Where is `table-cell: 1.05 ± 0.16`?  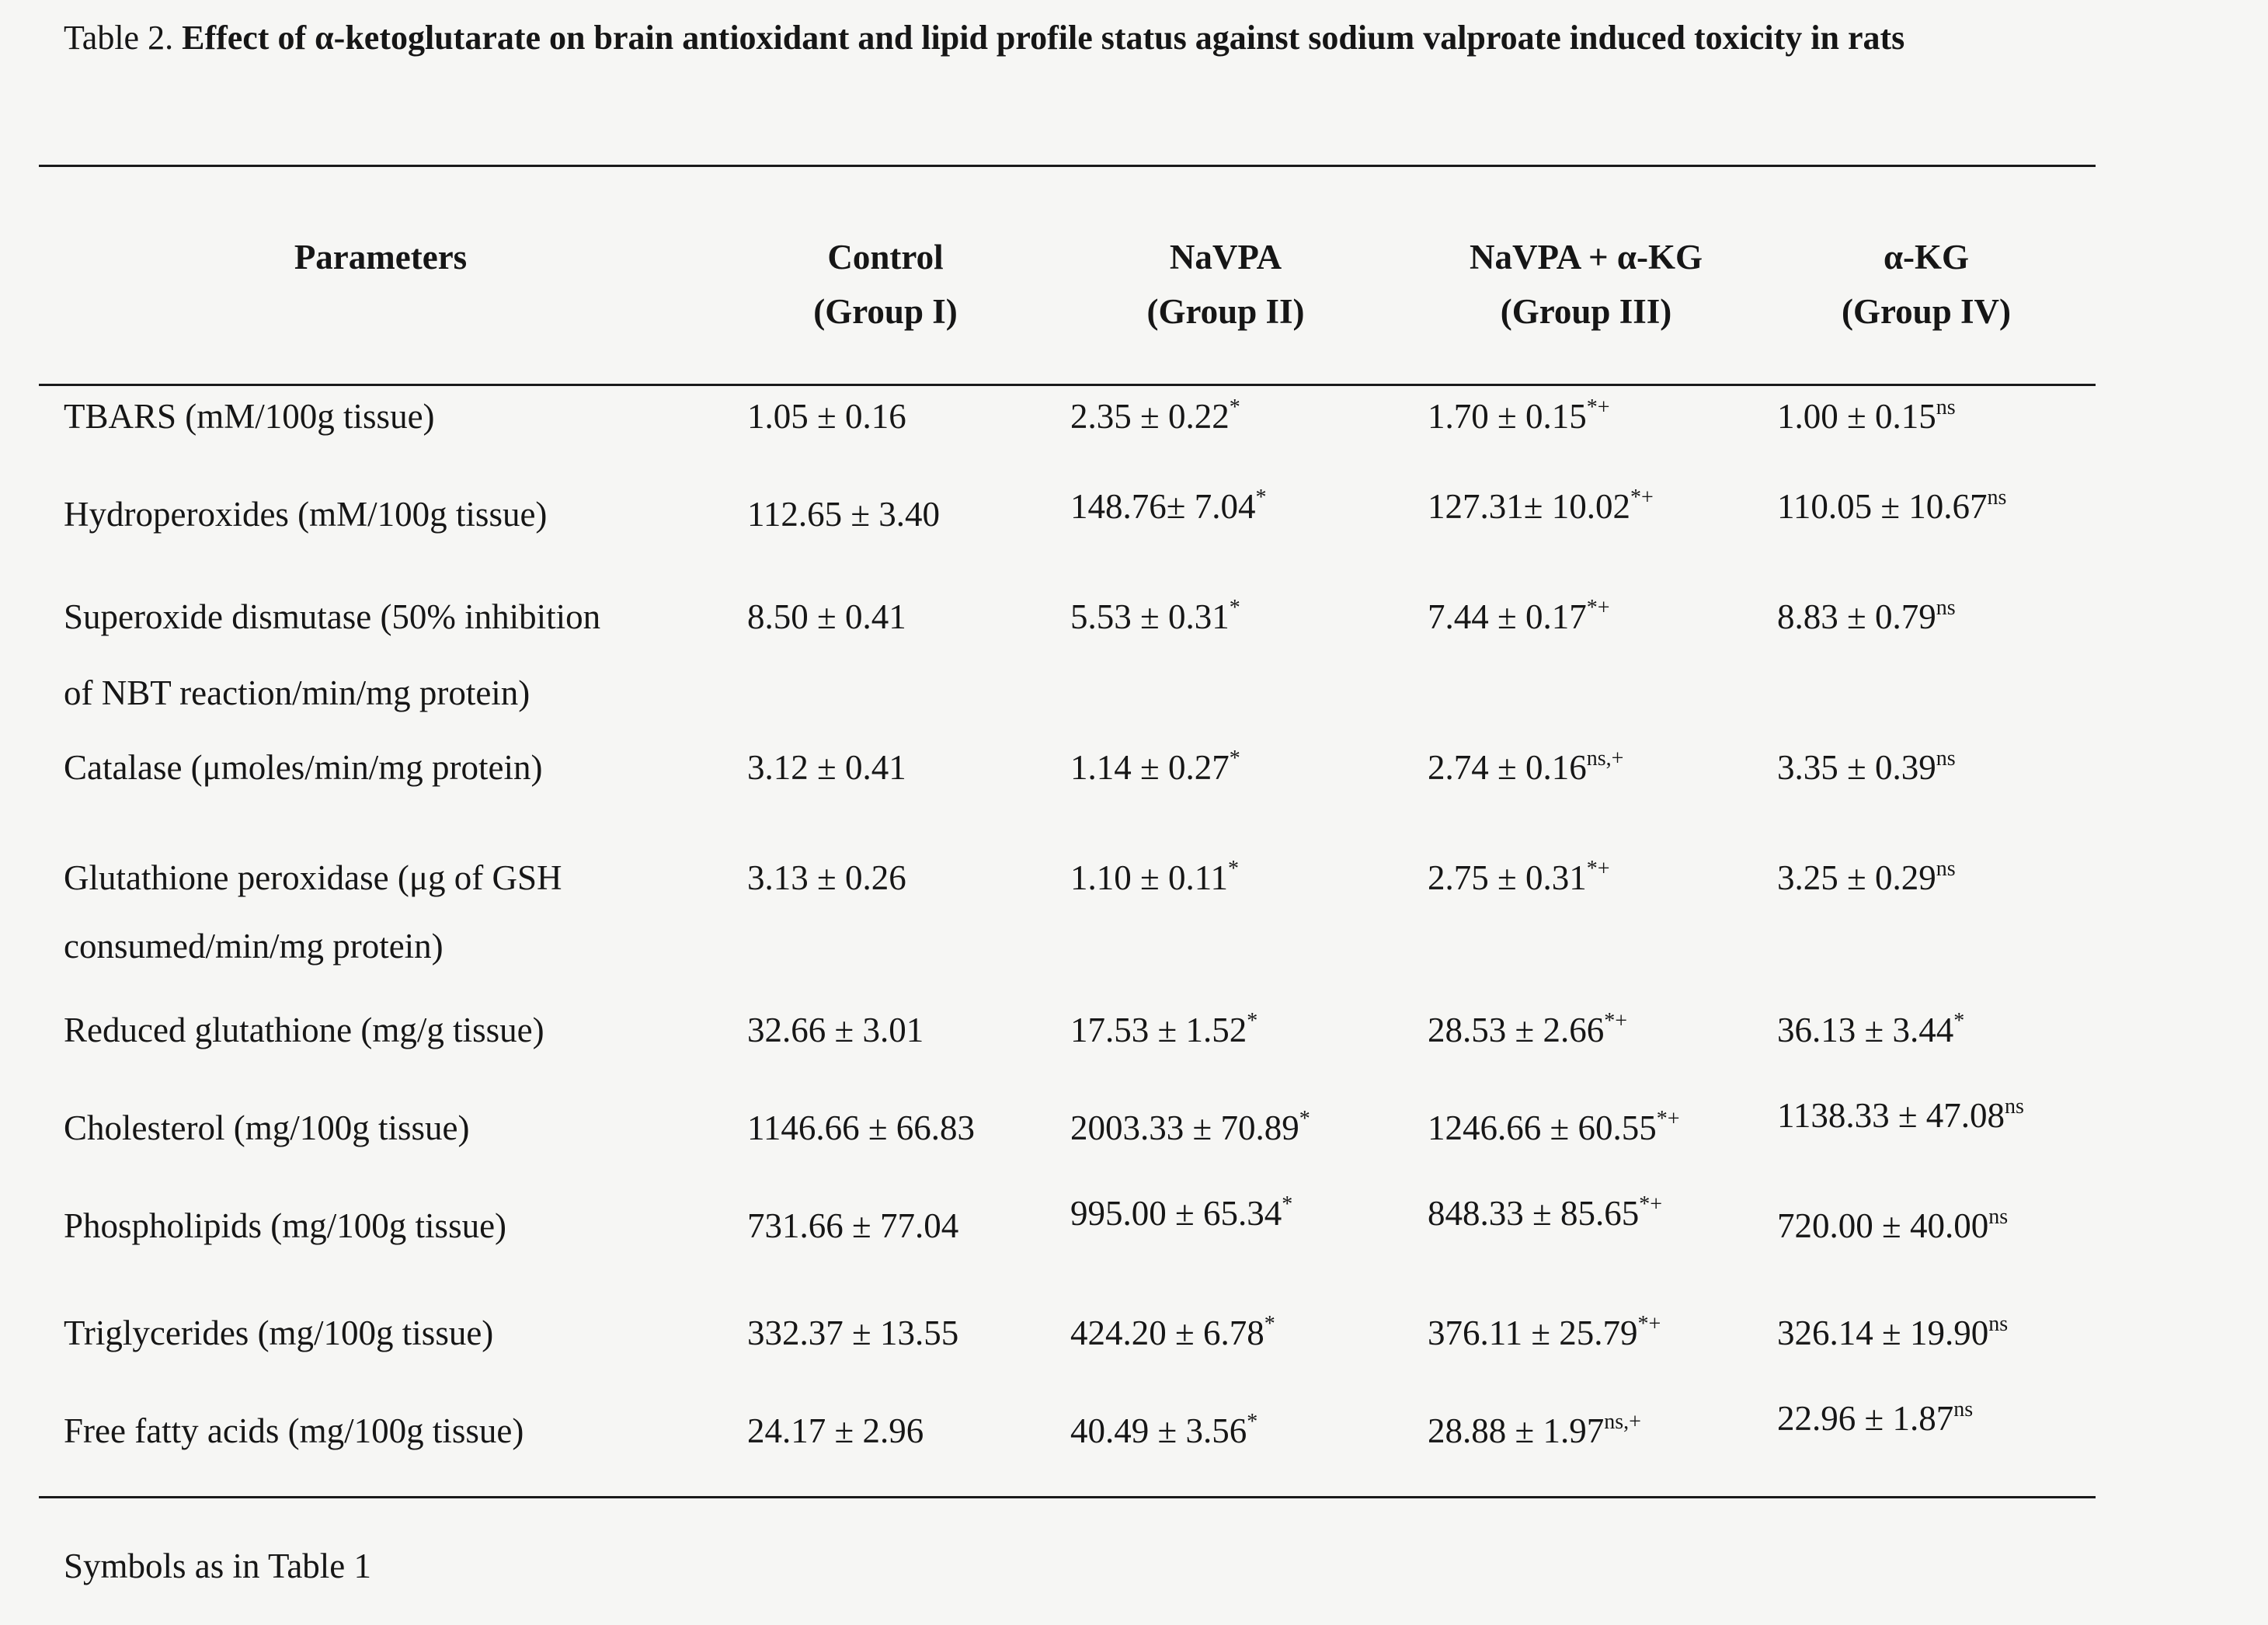 table-cell: 1.05 ± 0.16 is located at coordinates (827, 416).